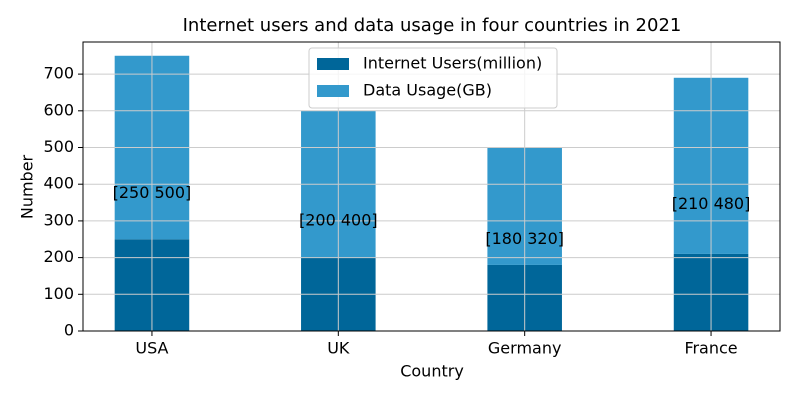 This screenshot has height=400, width=800. I want to click on x-tick-label: France, so click(710, 348).